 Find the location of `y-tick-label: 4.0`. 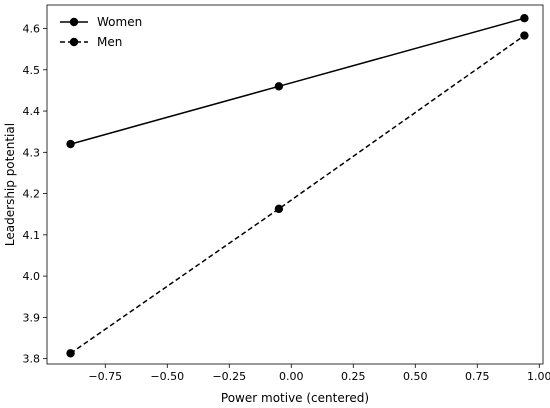

y-tick-label: 4.0 is located at coordinates (32, 276).